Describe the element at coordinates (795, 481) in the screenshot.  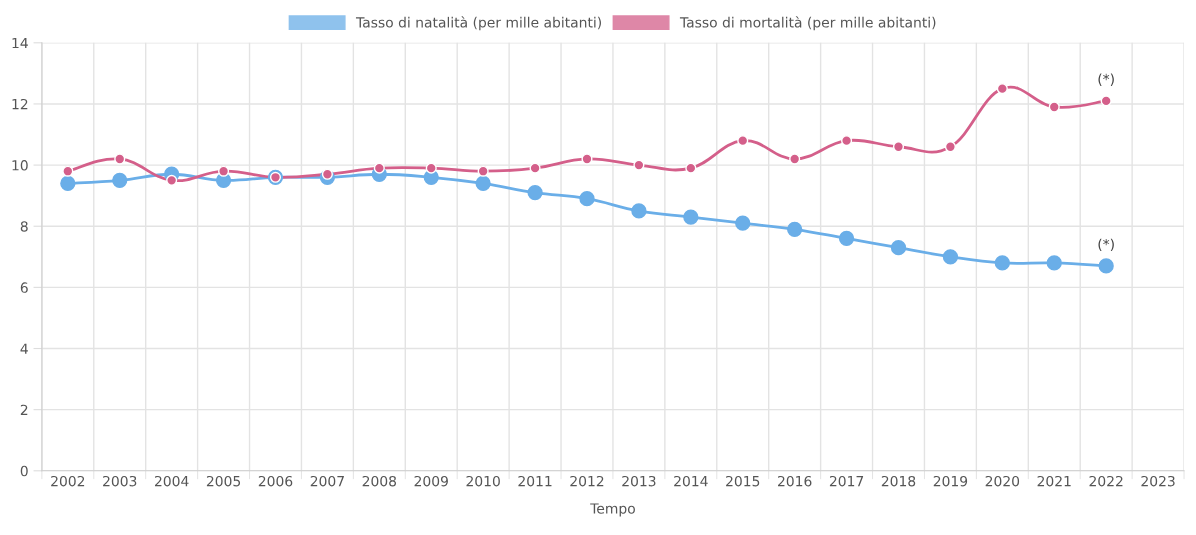
I see `x-tick-label: 2016` at that location.